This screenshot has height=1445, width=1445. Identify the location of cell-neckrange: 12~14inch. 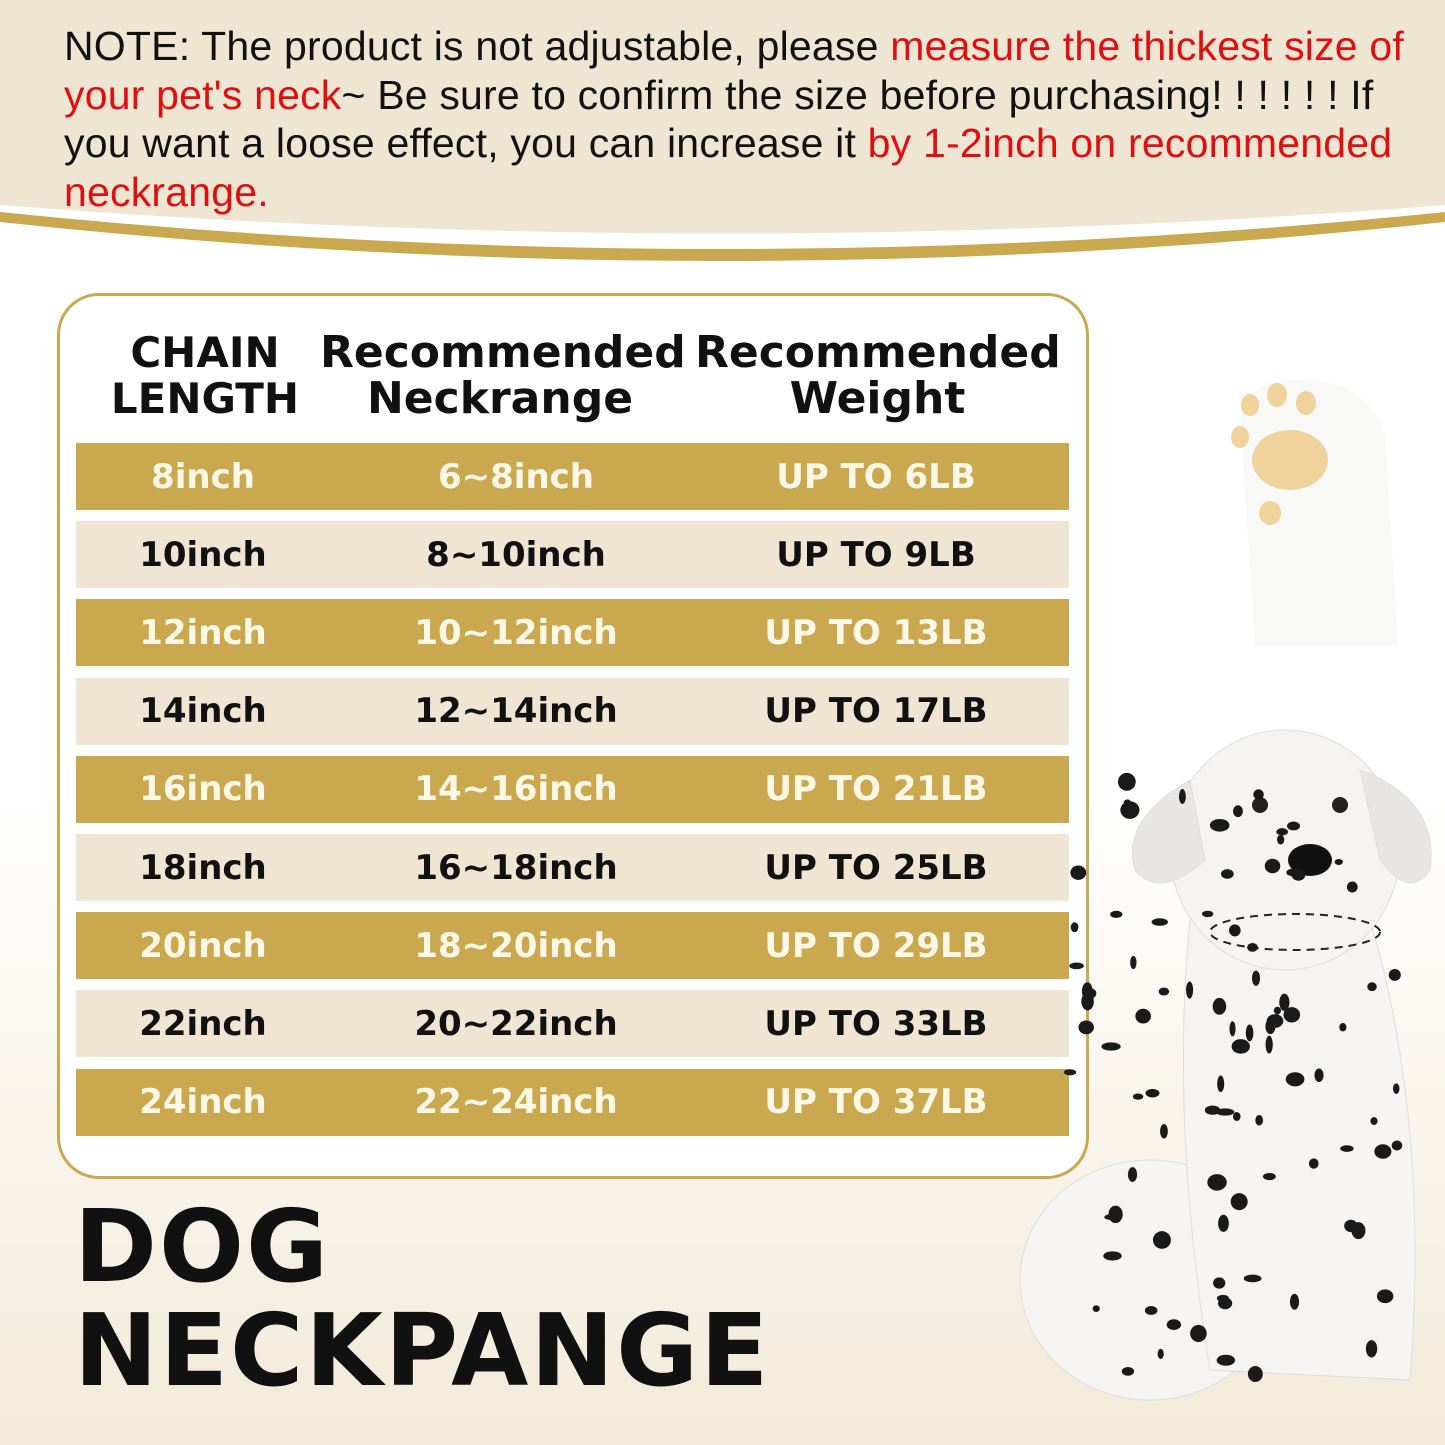
(516, 711).